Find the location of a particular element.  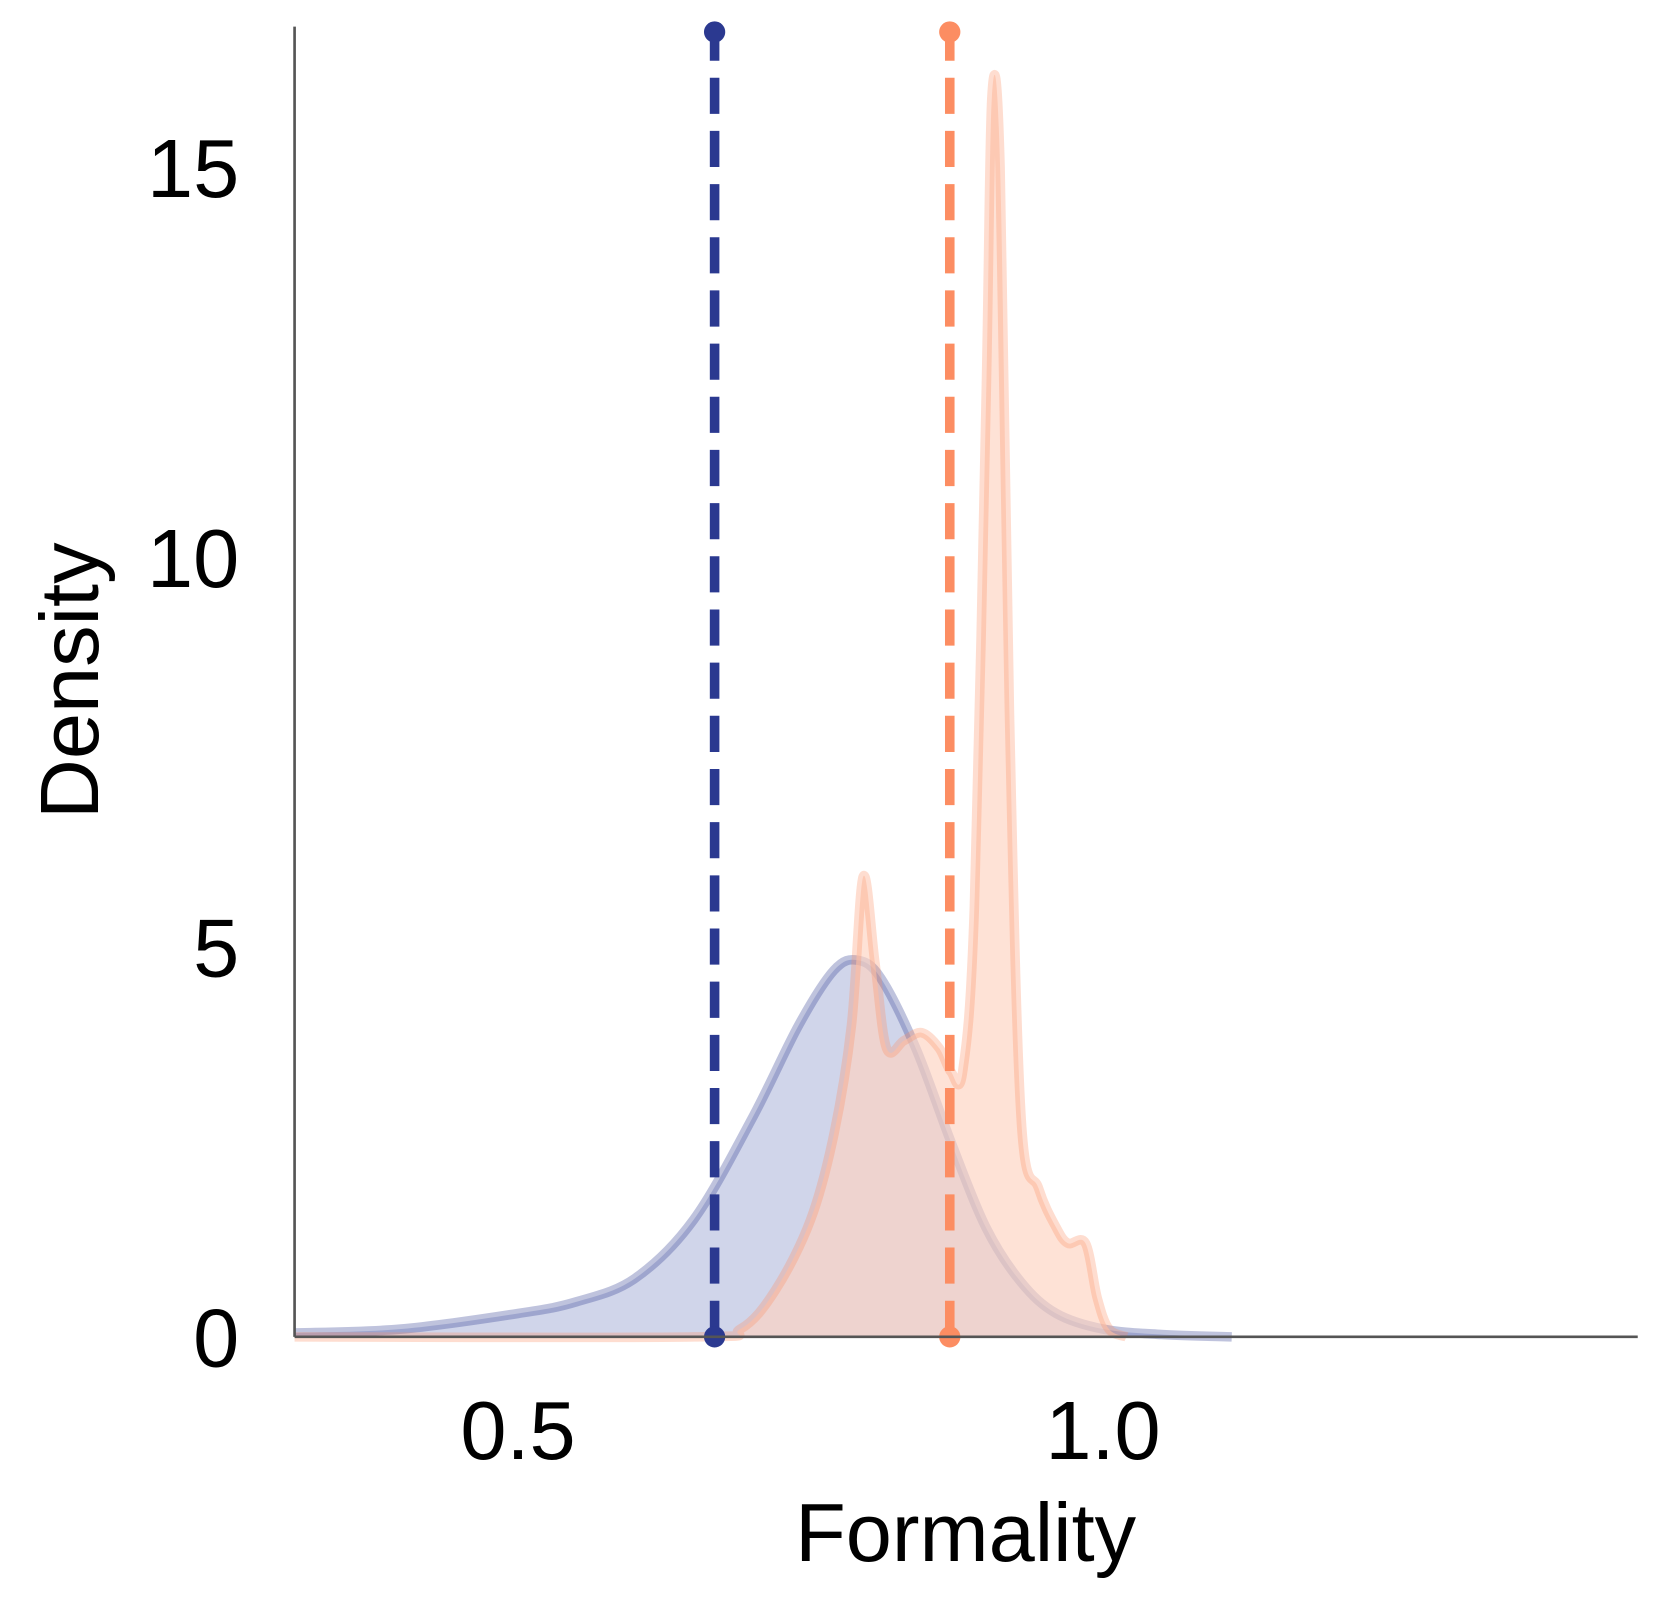

x-tick-label: 0.5 is located at coordinates (517, 1430).